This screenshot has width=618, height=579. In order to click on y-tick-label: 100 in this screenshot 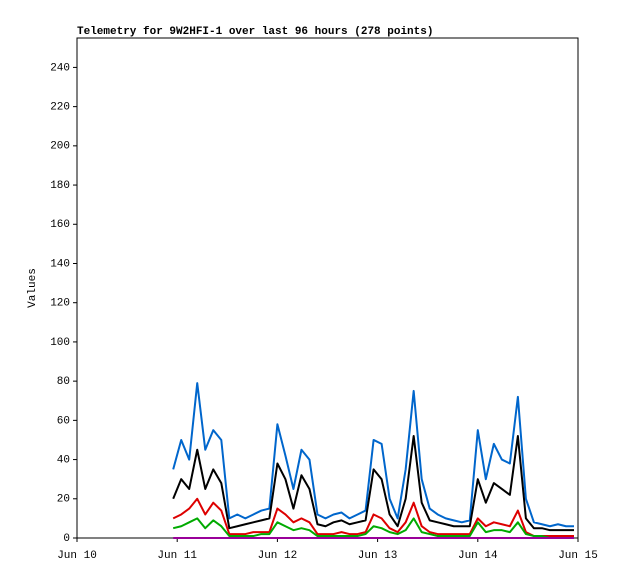, I will do `click(60, 343)`.